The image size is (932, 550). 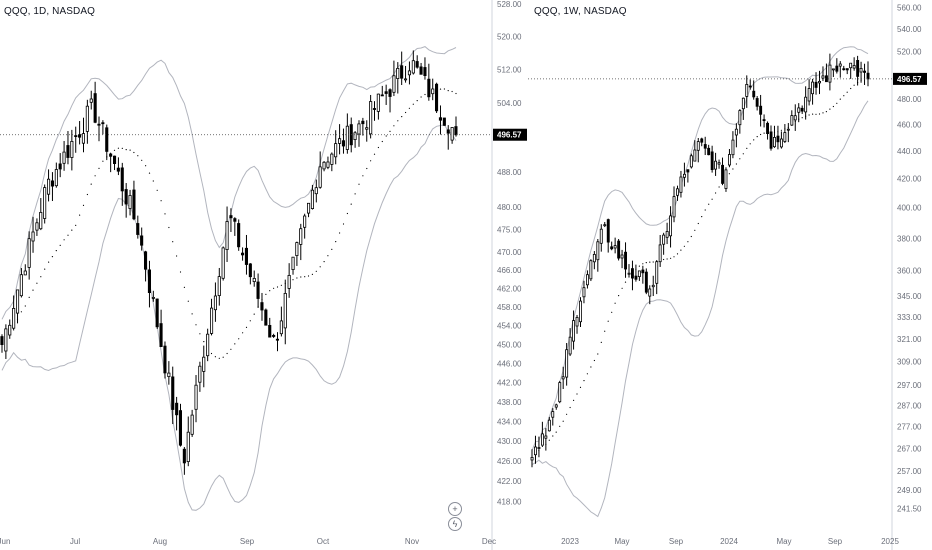 What do you see at coordinates (509, 288) in the screenshot?
I see `y-tick-label: 462.00` at bounding box center [509, 288].